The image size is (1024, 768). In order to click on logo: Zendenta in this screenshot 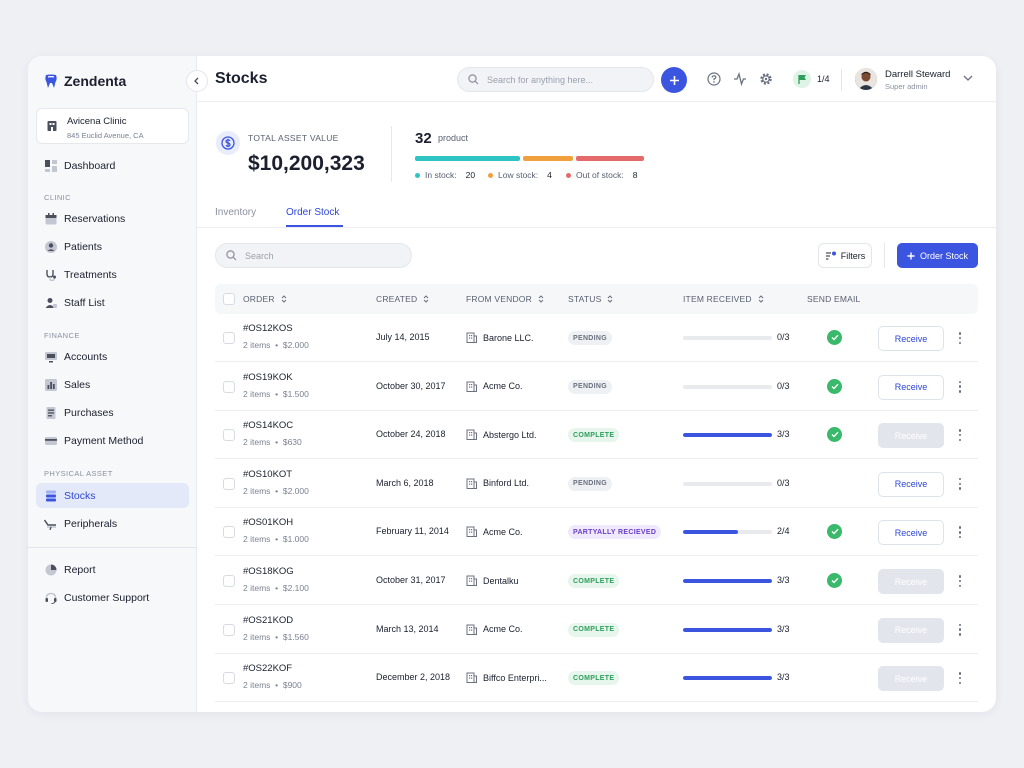, I will do `click(85, 81)`.